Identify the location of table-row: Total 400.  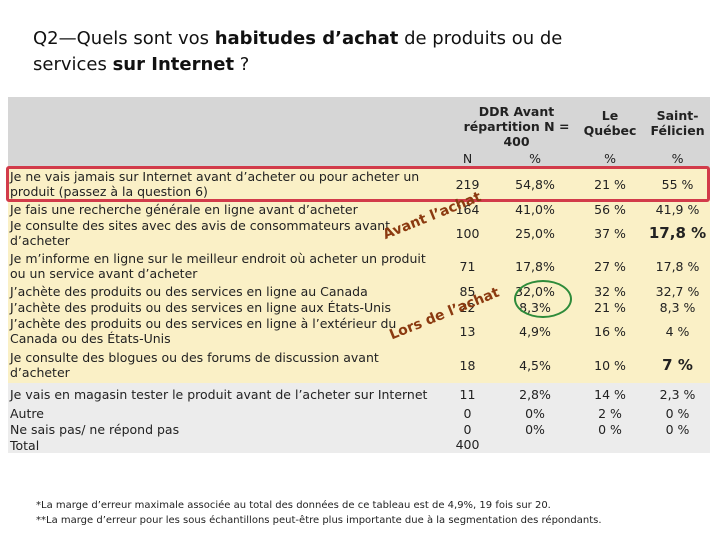
(359, 445).